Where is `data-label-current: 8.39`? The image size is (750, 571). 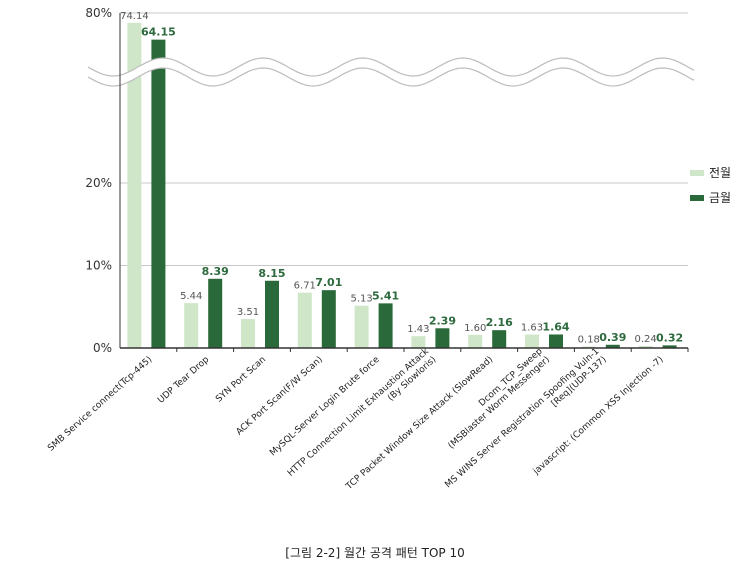
data-label-current: 8.39 is located at coordinates (215, 271).